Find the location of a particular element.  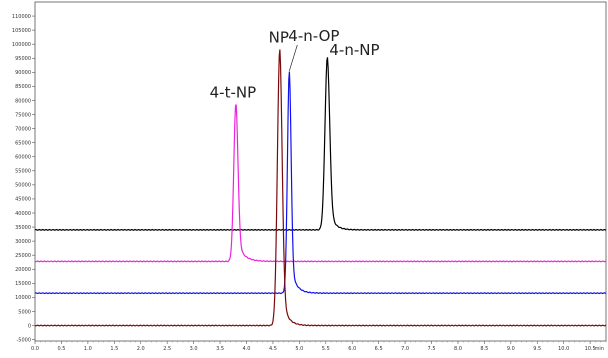

x-tick-label: 5.5 is located at coordinates (326, 349).